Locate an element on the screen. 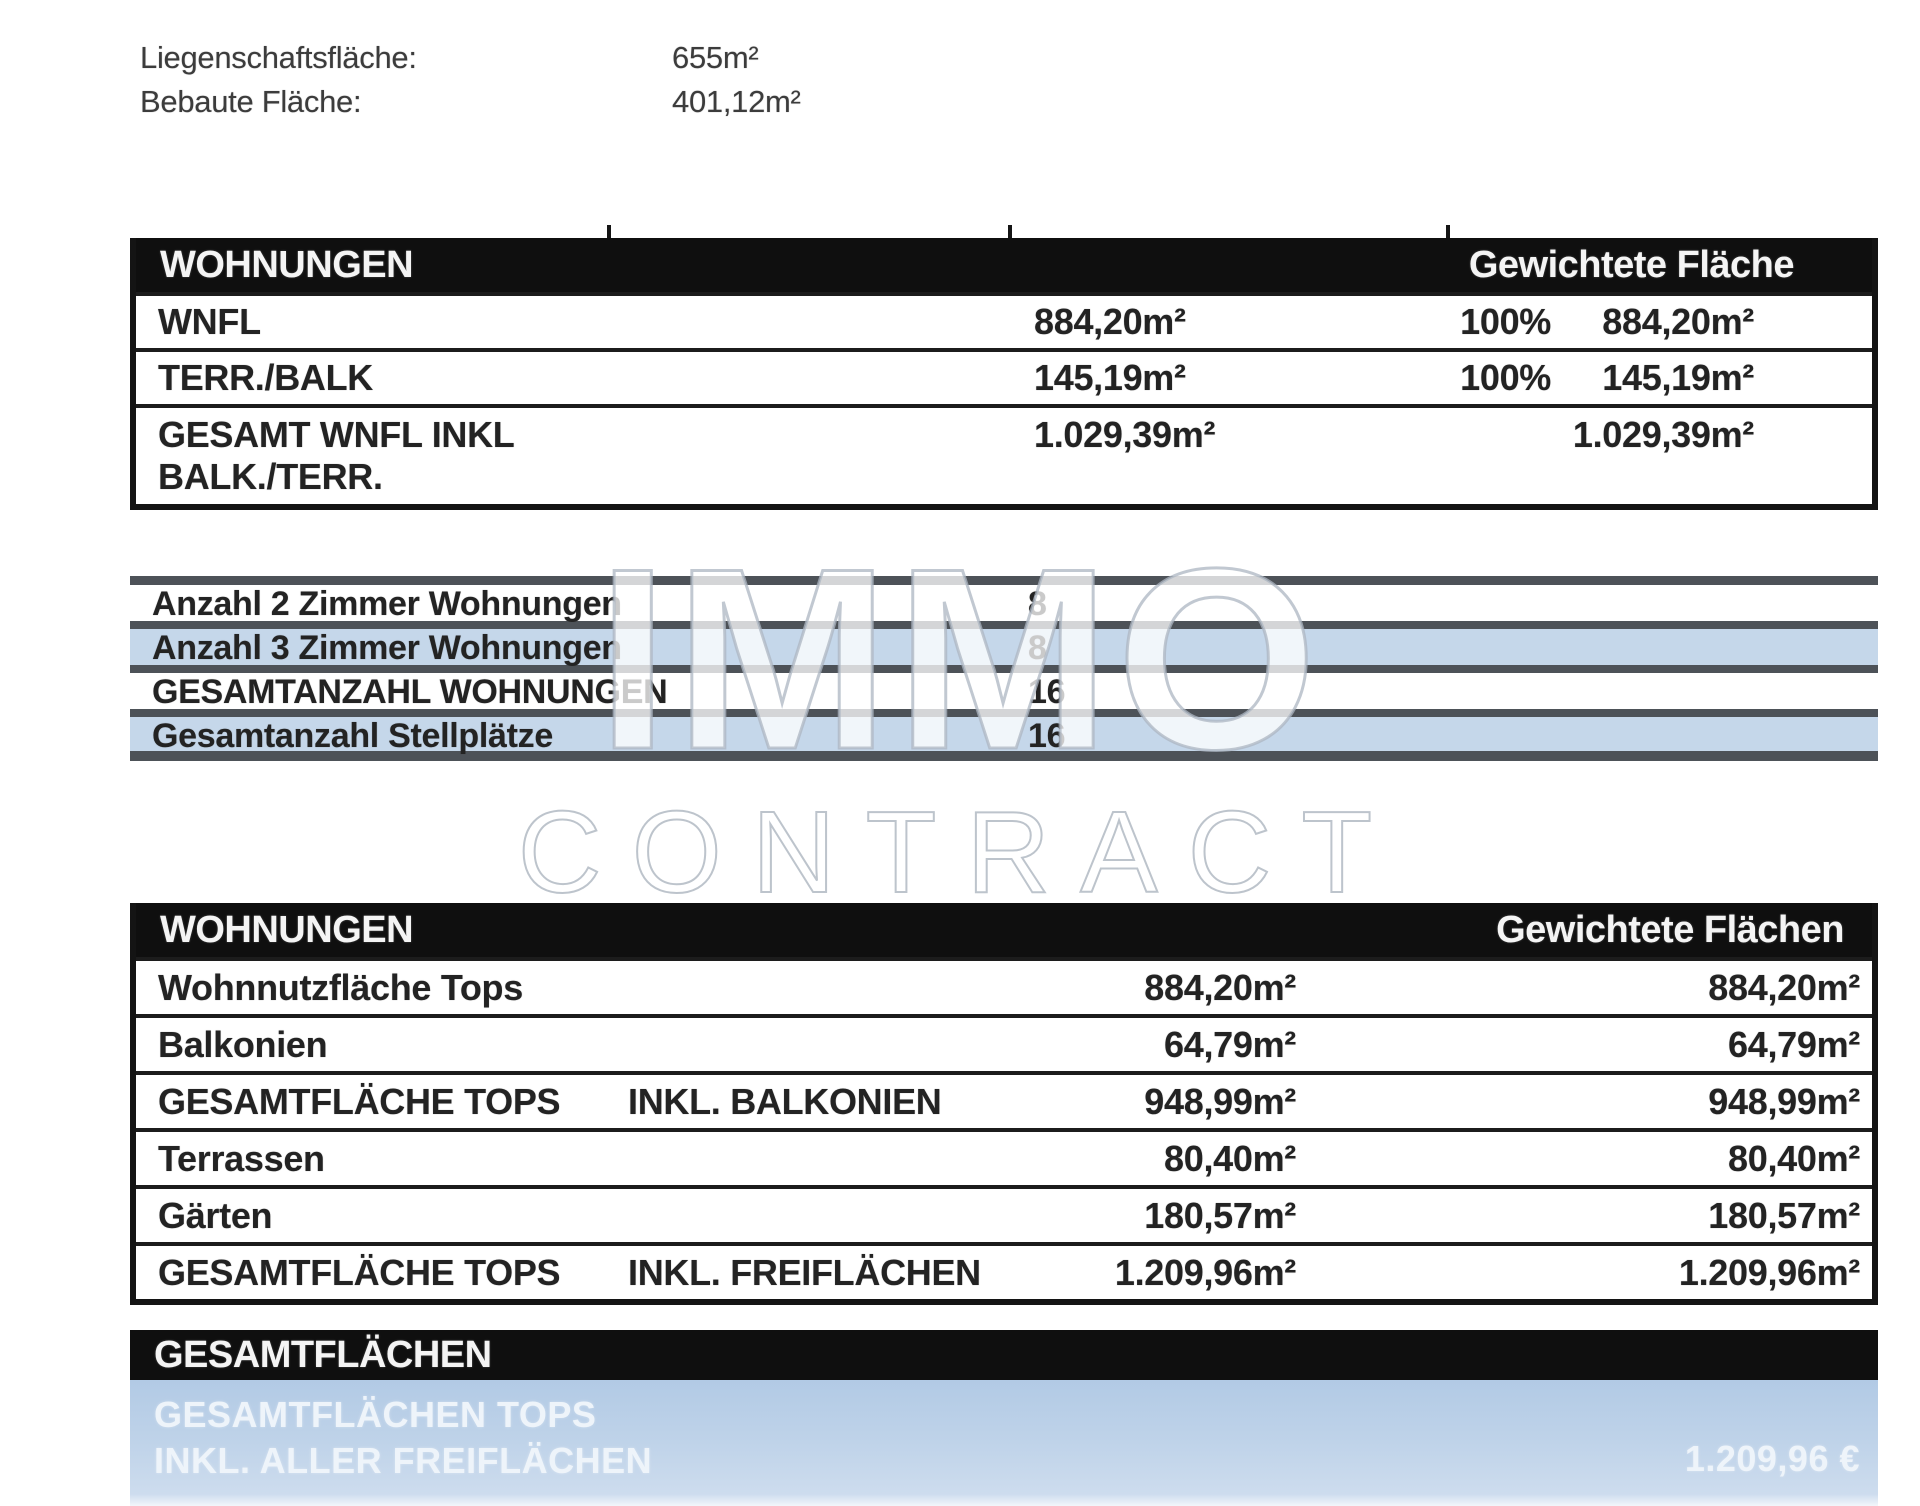  row-area: 180,57m² is located at coordinates (1220, 1215).